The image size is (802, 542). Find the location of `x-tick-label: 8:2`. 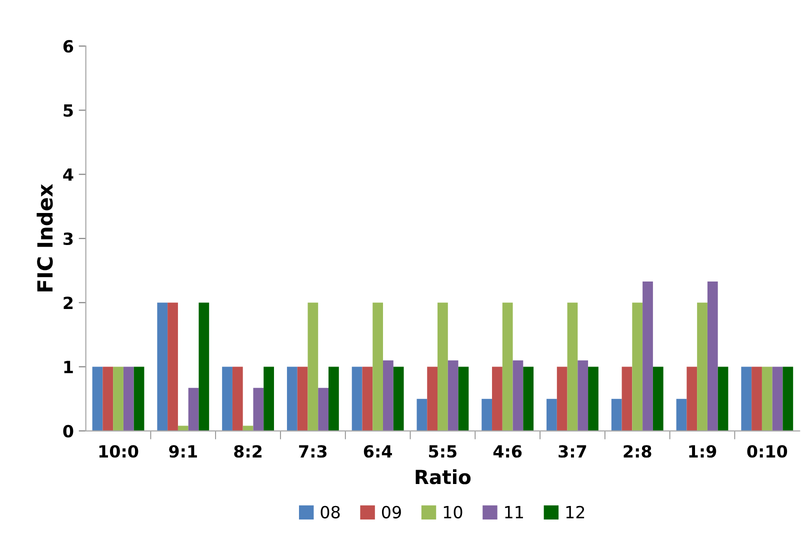

x-tick-label: 8:2 is located at coordinates (248, 451).